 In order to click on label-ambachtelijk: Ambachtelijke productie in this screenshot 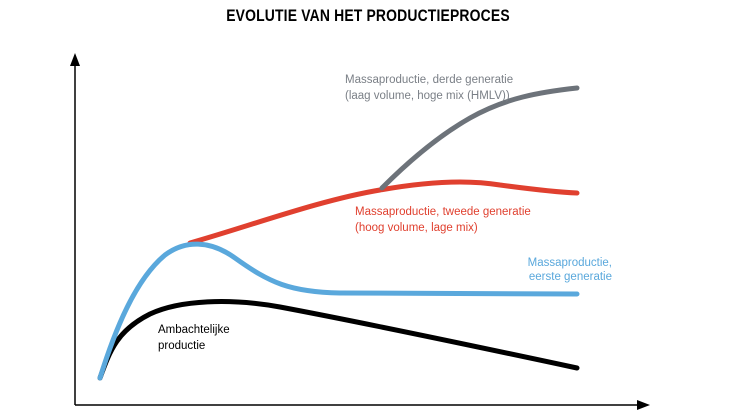, I will do `click(194, 338)`.